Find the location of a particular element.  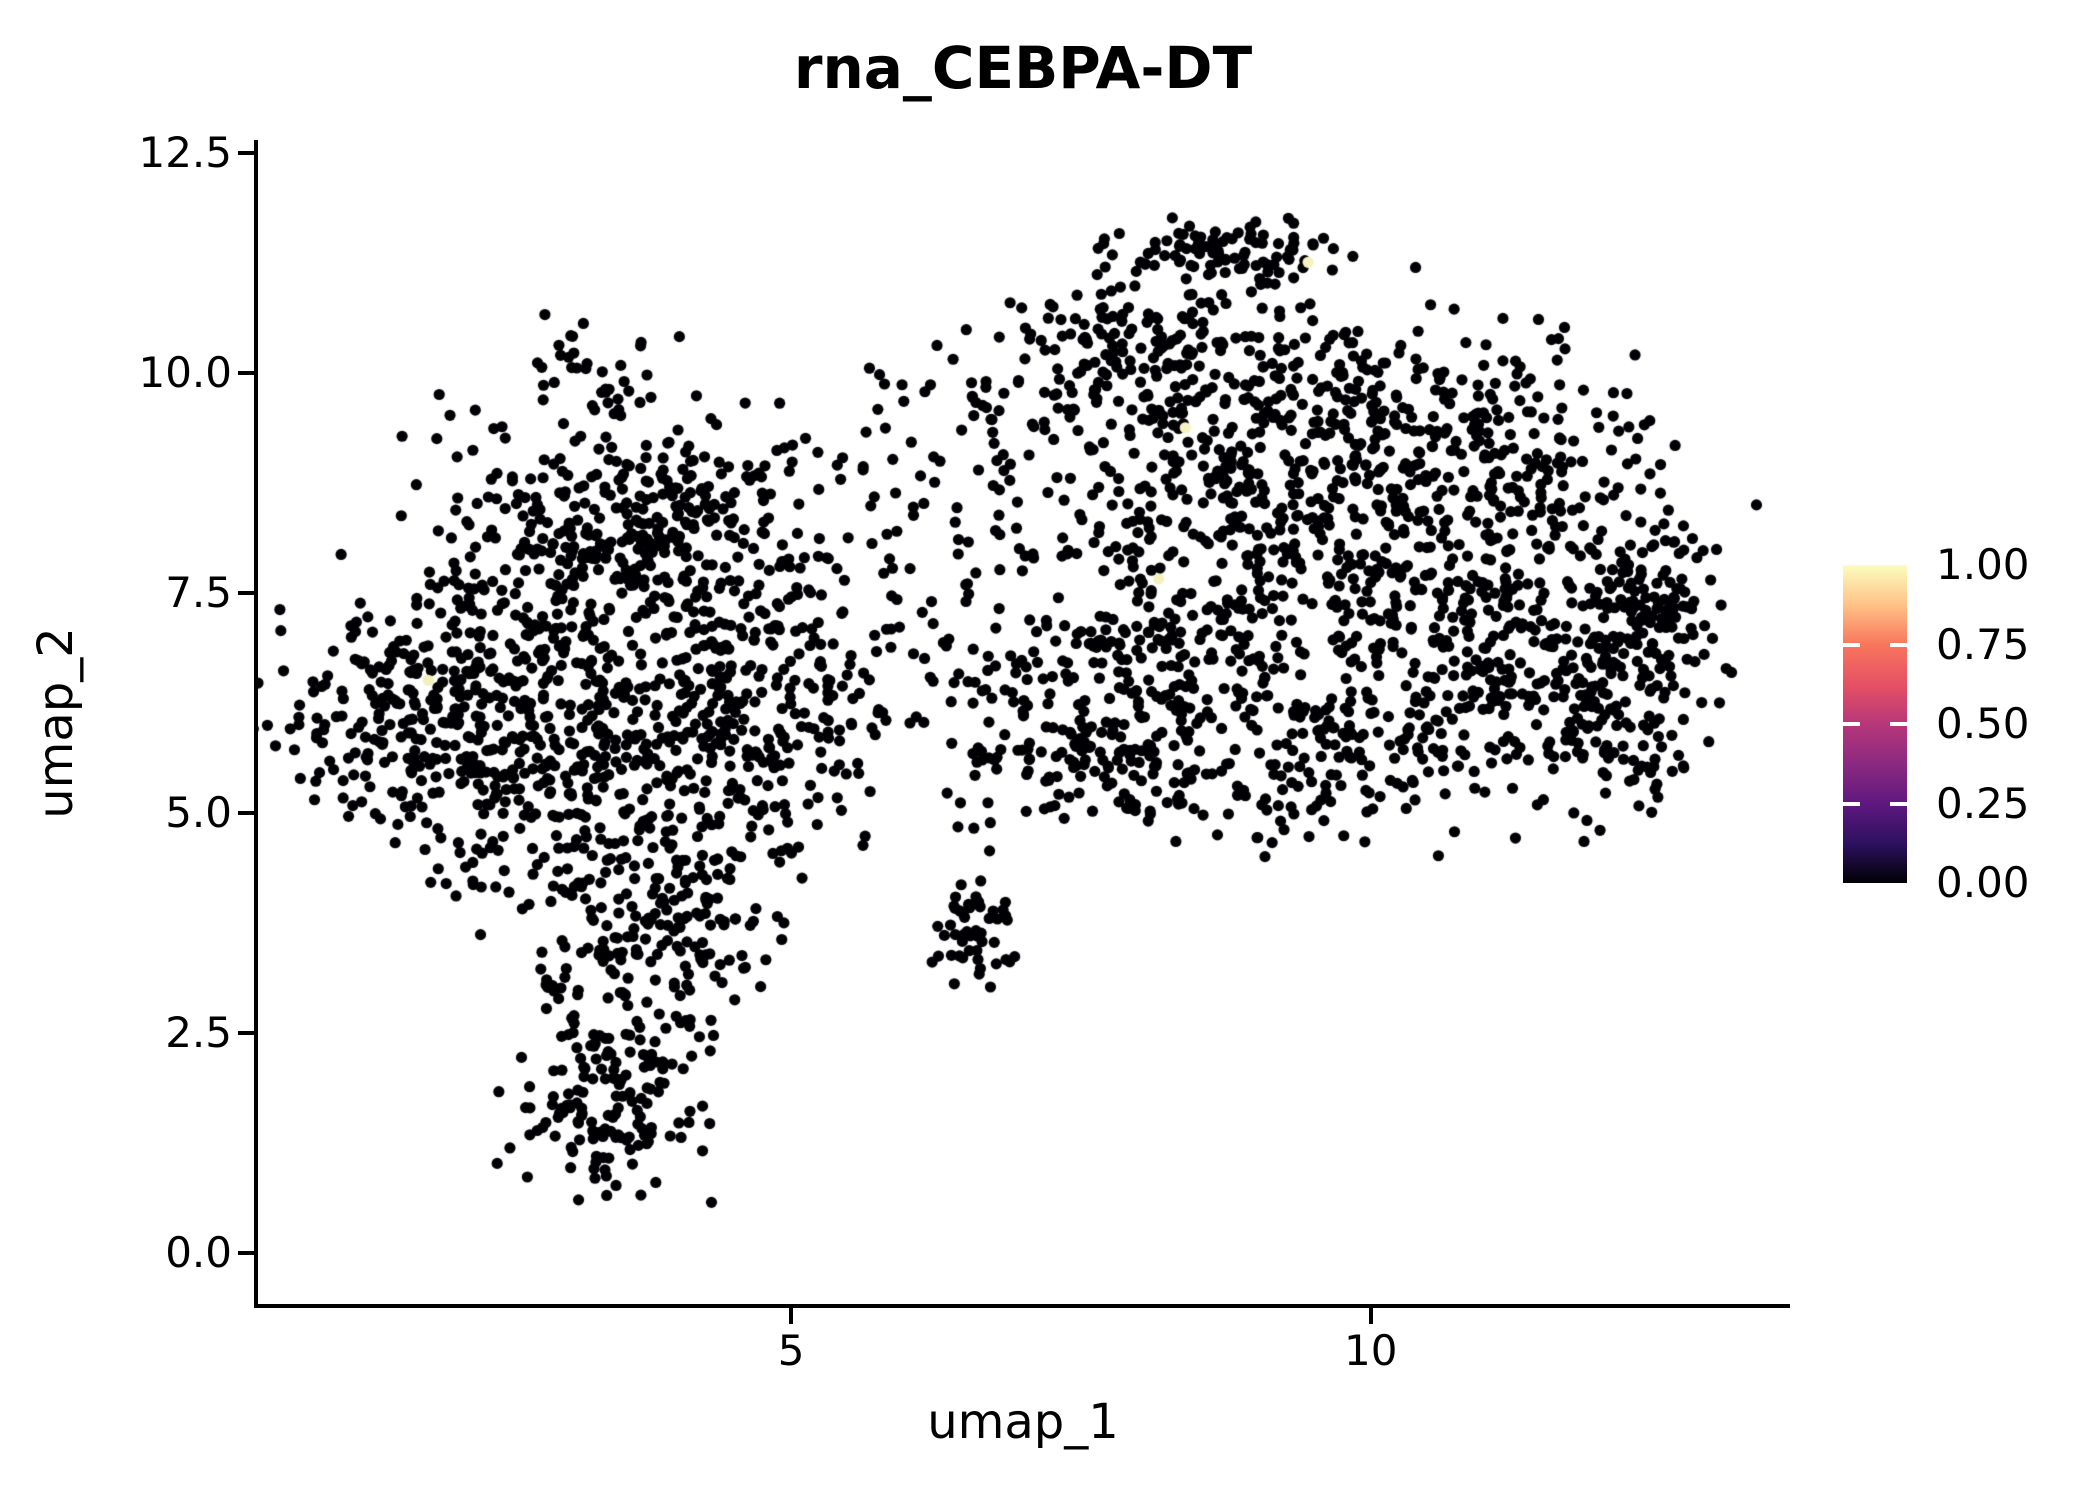

y-tick-label: 5.0 is located at coordinates (198, 813).